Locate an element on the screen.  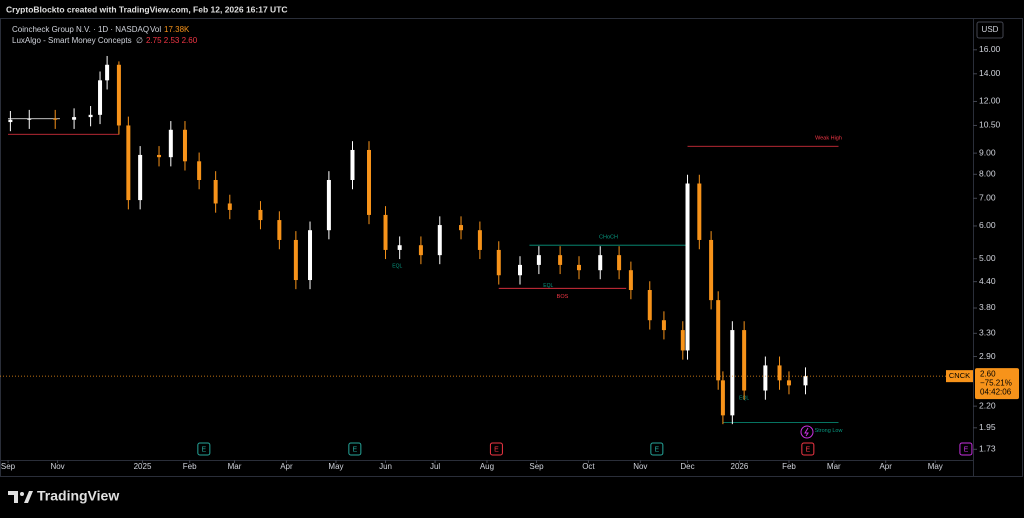
level-label: Weak High is located at coordinates (828, 139).